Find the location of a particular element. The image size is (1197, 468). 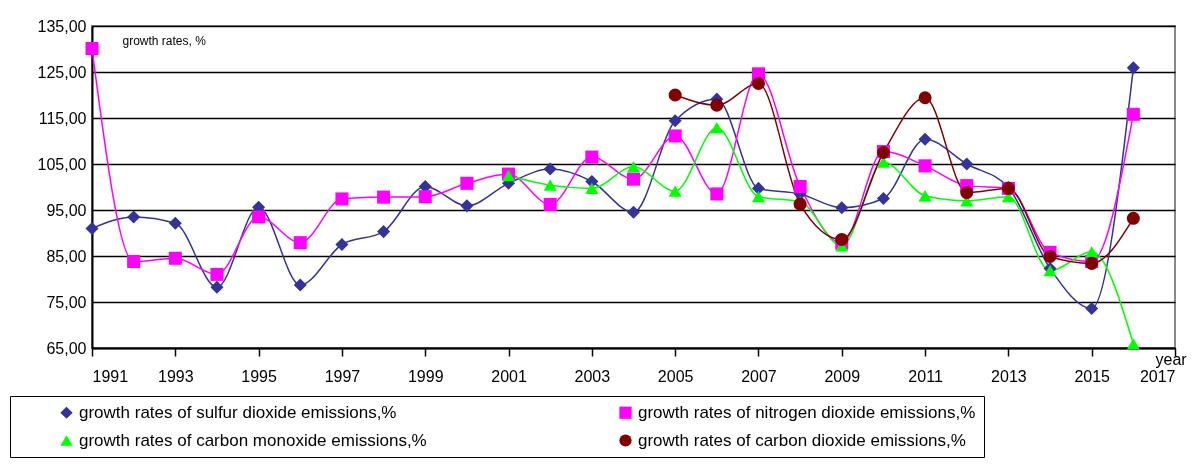

x-tick-label: 1999 is located at coordinates (425, 376).